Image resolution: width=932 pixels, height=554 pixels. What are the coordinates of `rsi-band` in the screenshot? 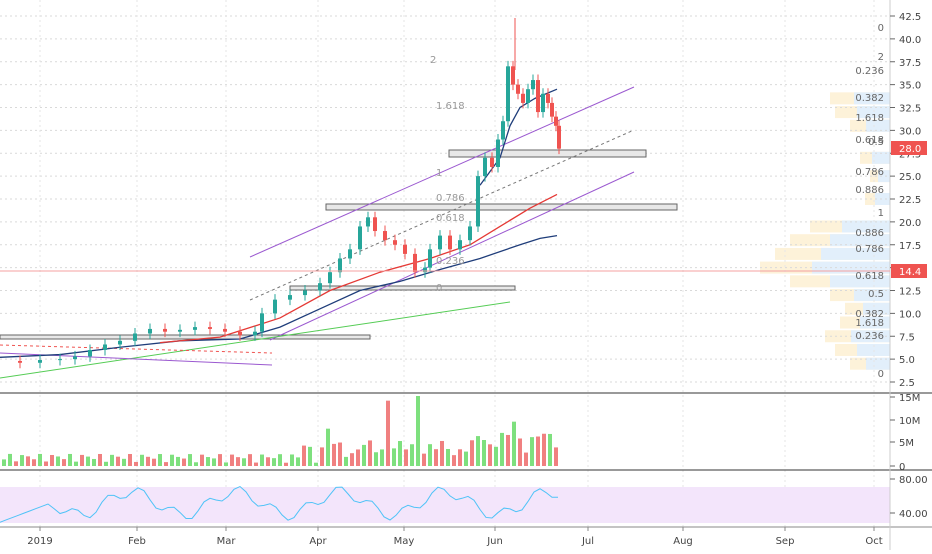 It's located at (445, 505).